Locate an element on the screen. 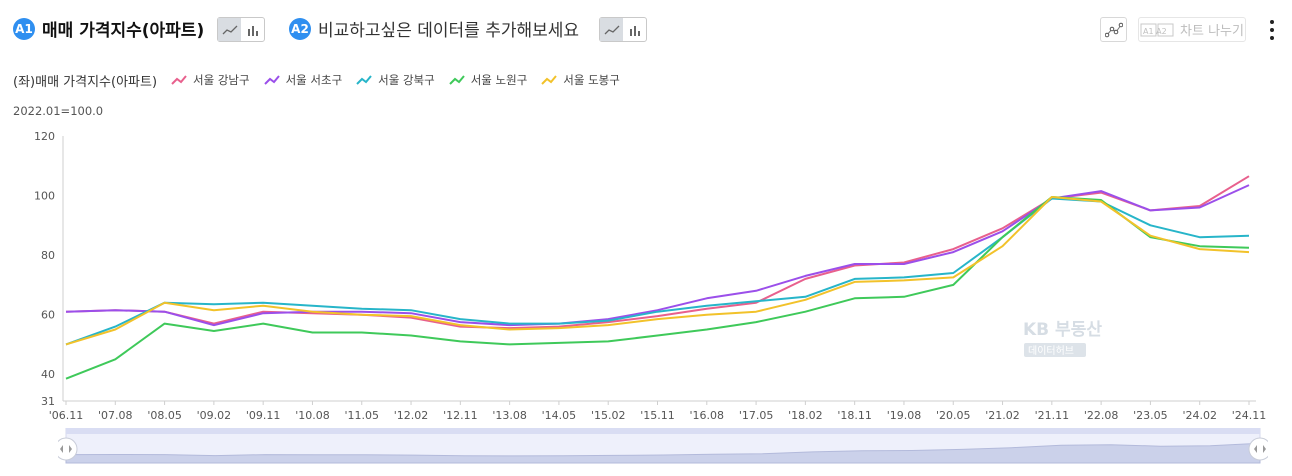 The height and width of the screenshot is (476, 1292). x-tick-label: '15.11 is located at coordinates (657, 415).